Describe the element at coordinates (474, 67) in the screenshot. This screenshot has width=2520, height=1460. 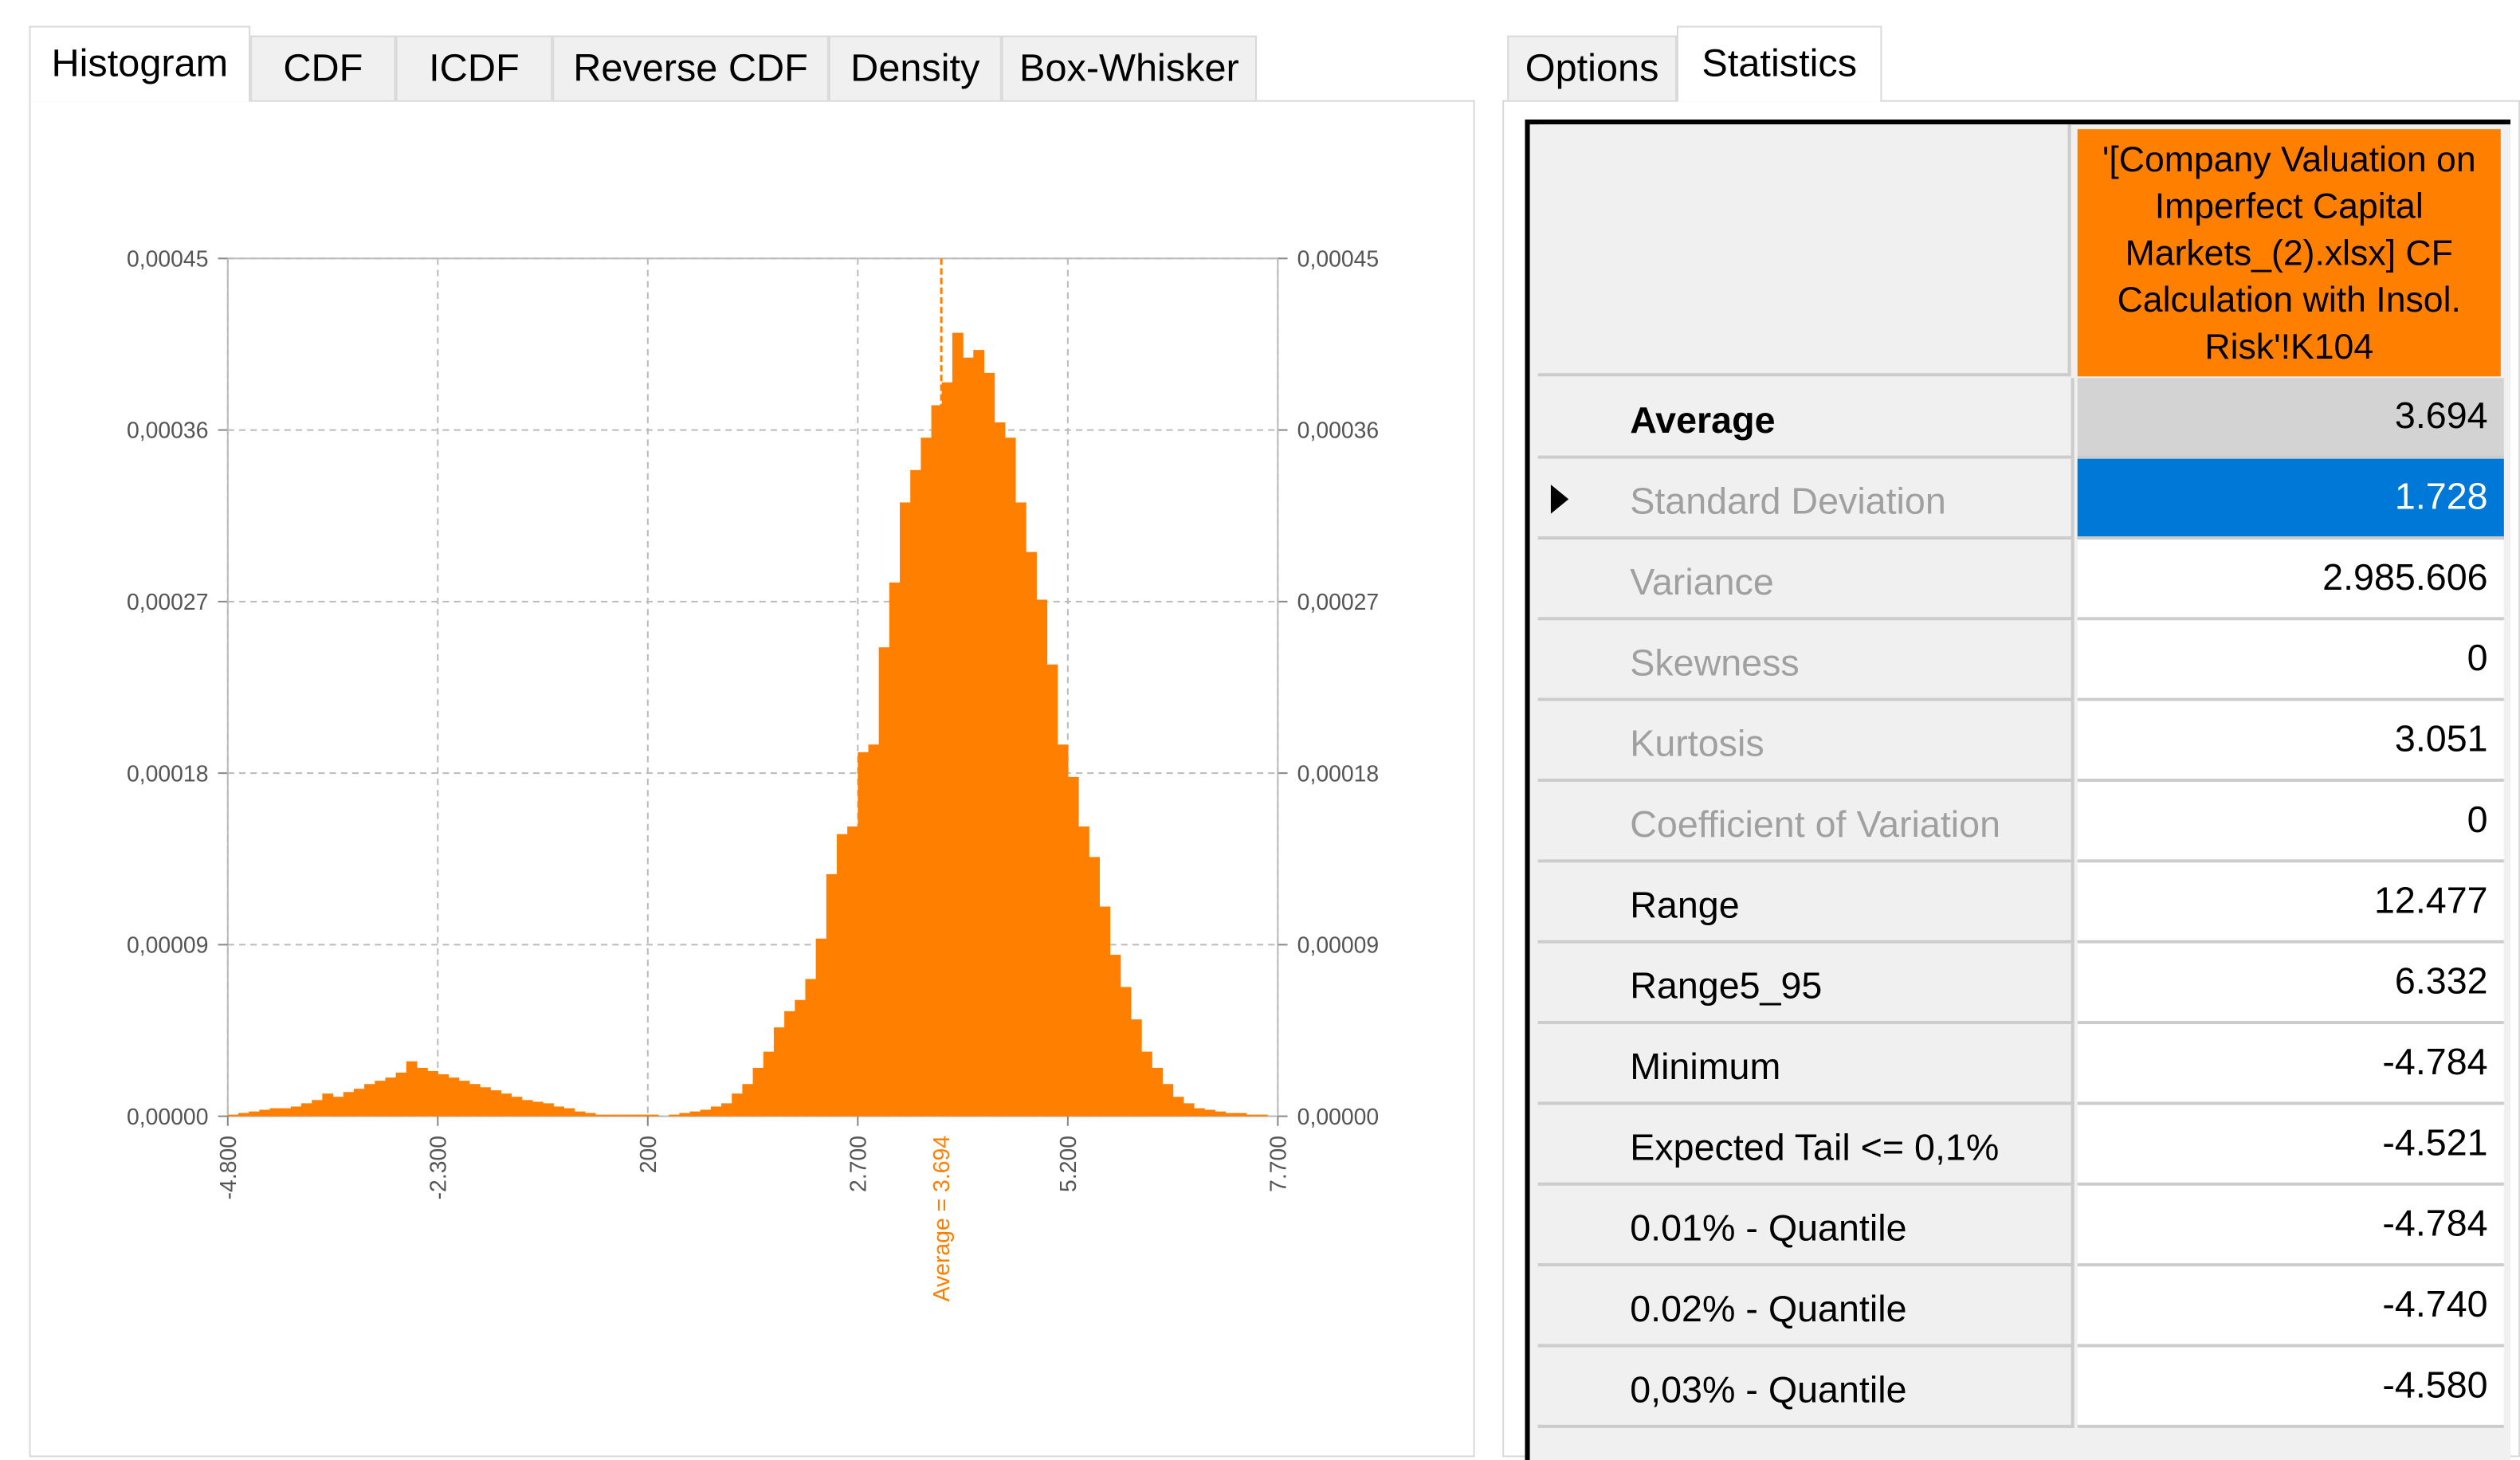
I see `tab: ICDF` at that location.